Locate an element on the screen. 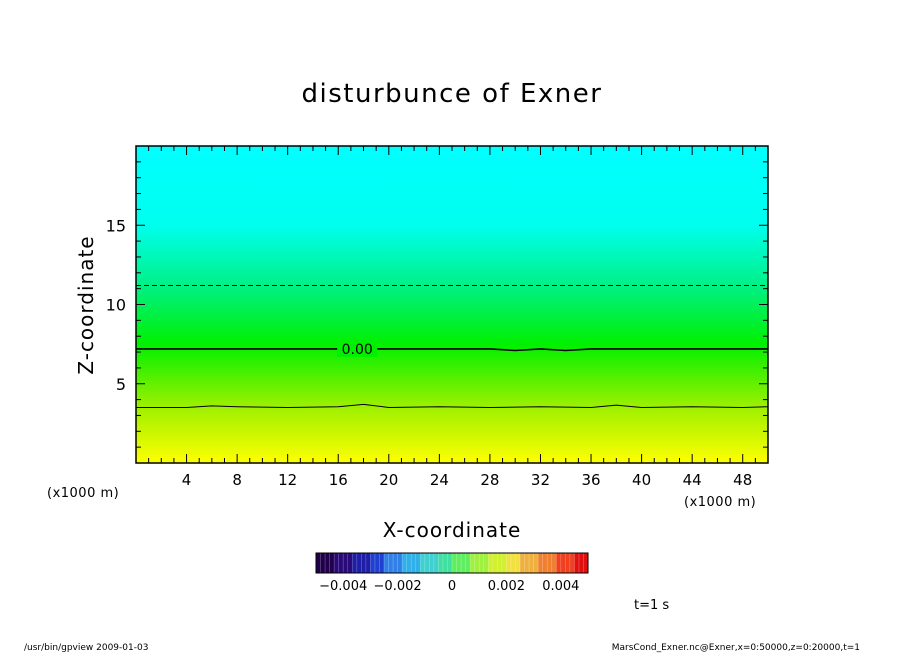 The width and height of the screenshot is (904, 654). footer-command: /usr/bin/gpview 2009-01-03 is located at coordinates (86, 648).